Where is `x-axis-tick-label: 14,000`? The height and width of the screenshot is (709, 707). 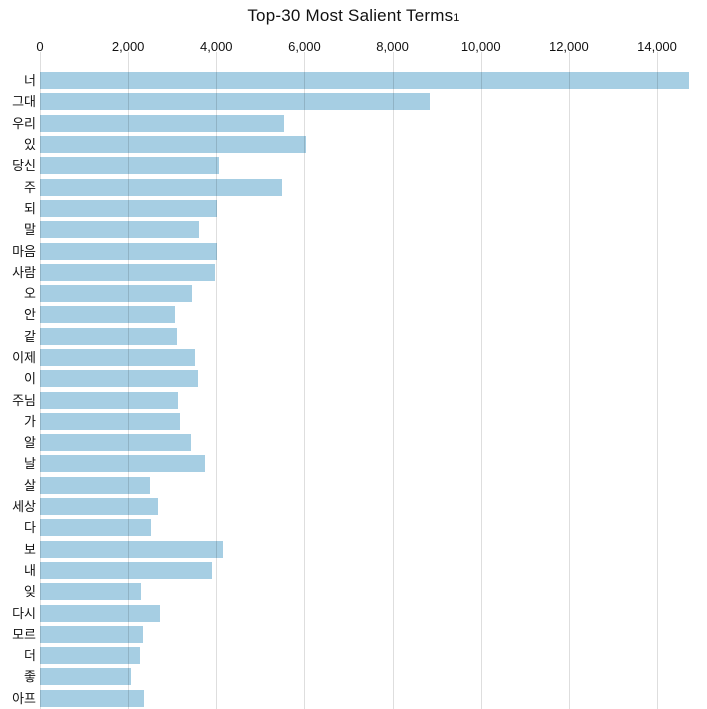
x-axis-tick-label: 14,000 is located at coordinates (657, 46).